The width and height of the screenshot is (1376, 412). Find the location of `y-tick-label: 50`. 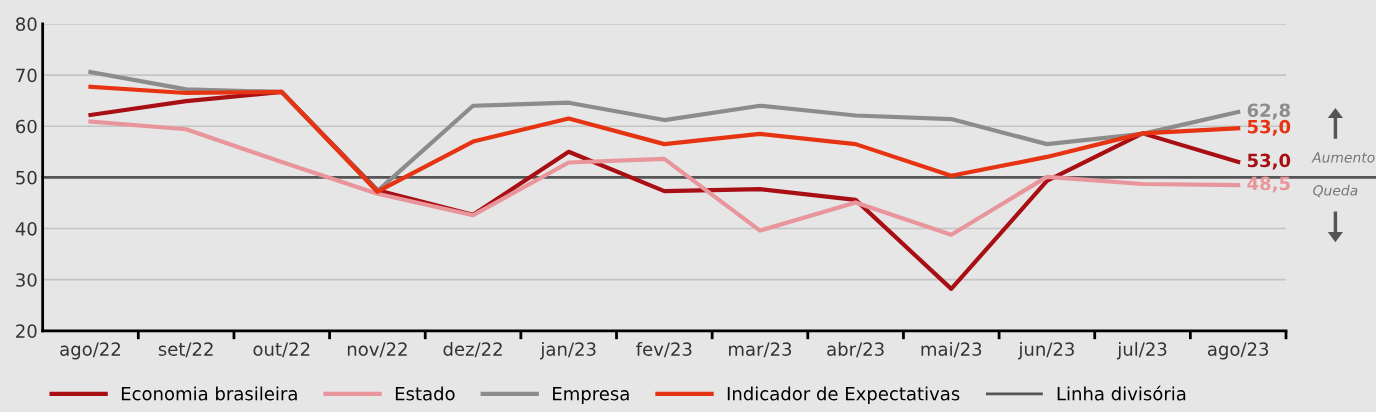

y-tick-label: 50 is located at coordinates (26, 177).